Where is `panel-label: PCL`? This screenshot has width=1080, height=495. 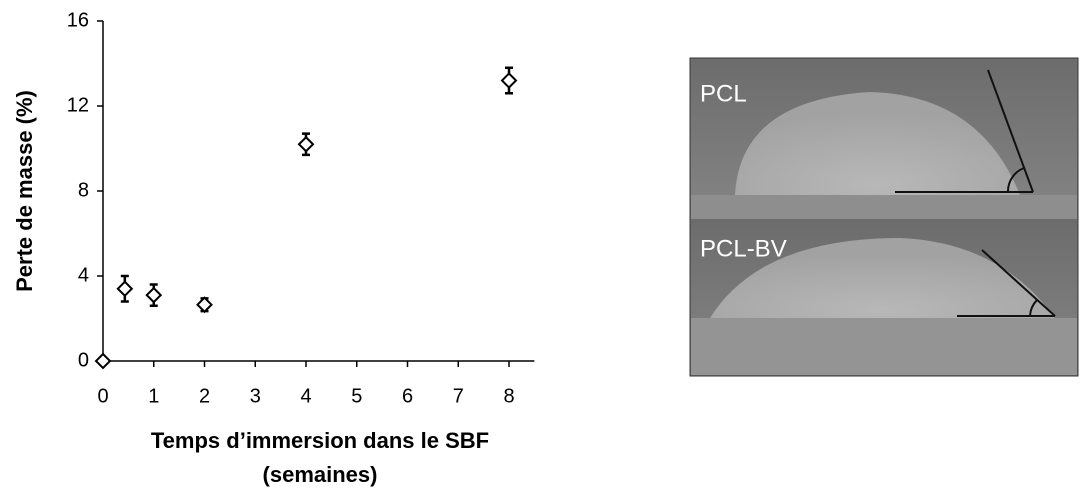
panel-label: PCL is located at coordinates (723, 93).